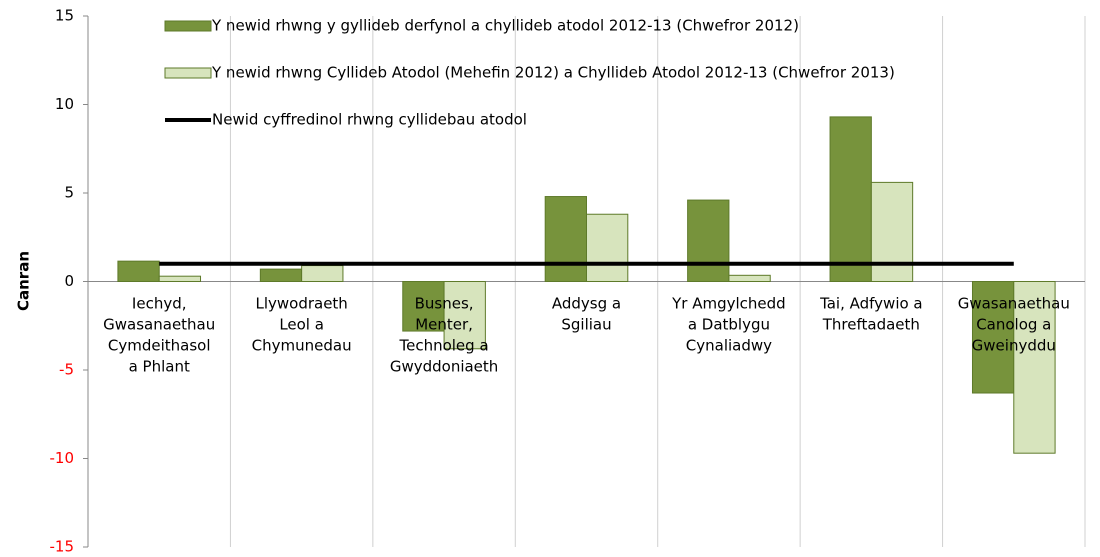 The height and width of the screenshot is (557, 1100). Describe the element at coordinates (729, 345) in the screenshot. I see `x-tick-label-line: Cynaliadwy` at that location.